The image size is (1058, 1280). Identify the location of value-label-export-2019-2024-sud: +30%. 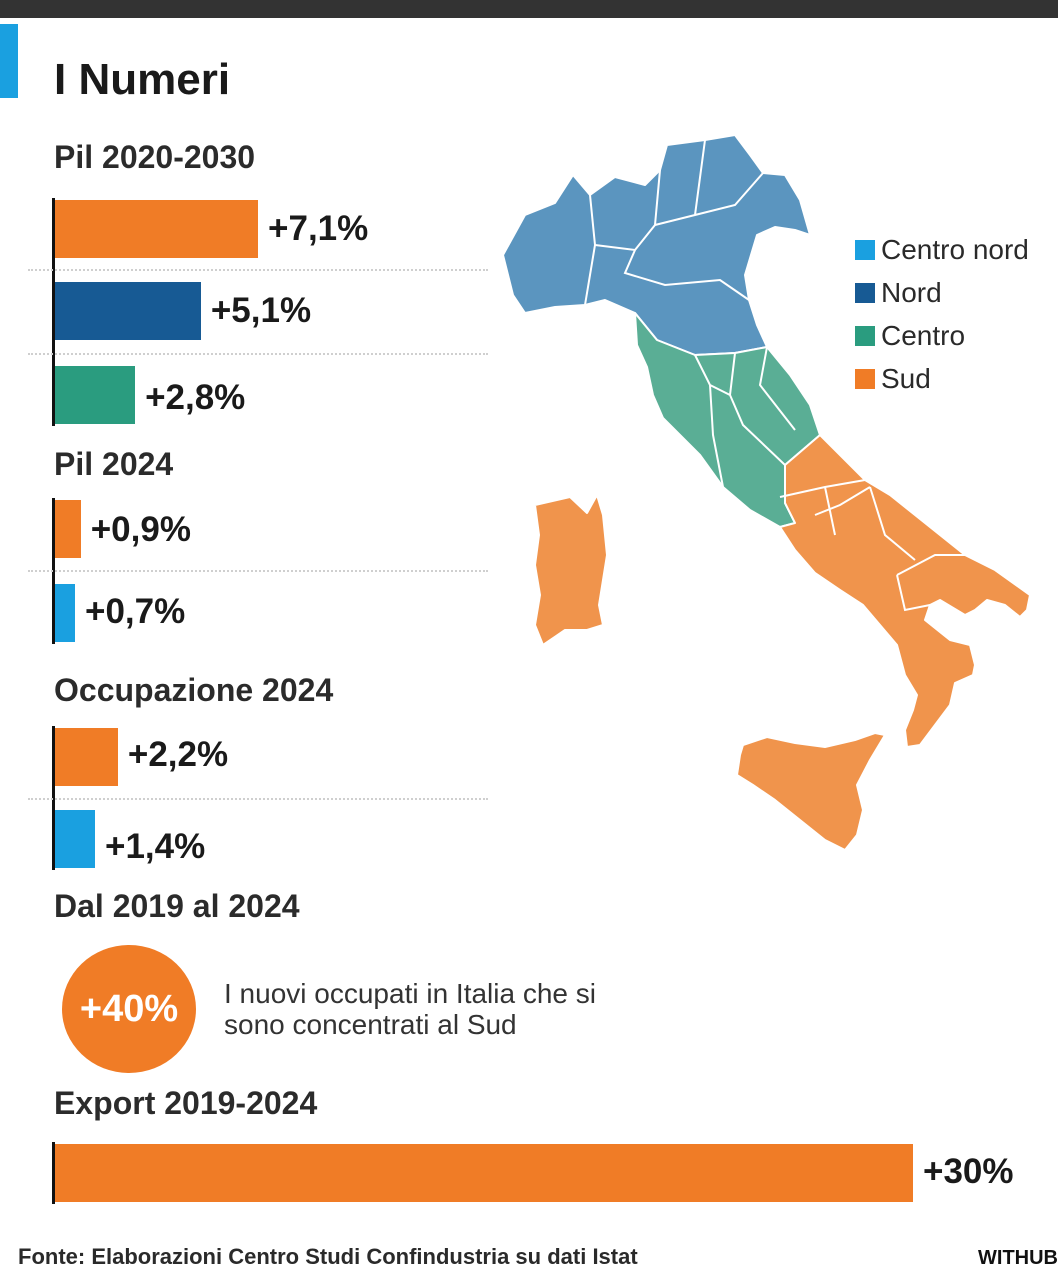
(968, 1171).